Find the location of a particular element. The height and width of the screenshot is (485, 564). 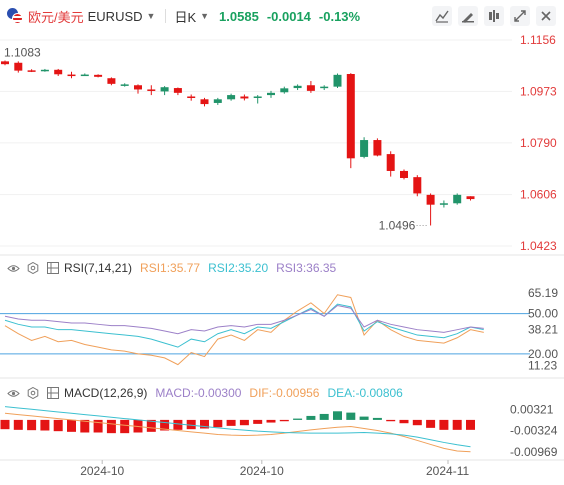

draw-tool-icon is located at coordinates (468, 16).